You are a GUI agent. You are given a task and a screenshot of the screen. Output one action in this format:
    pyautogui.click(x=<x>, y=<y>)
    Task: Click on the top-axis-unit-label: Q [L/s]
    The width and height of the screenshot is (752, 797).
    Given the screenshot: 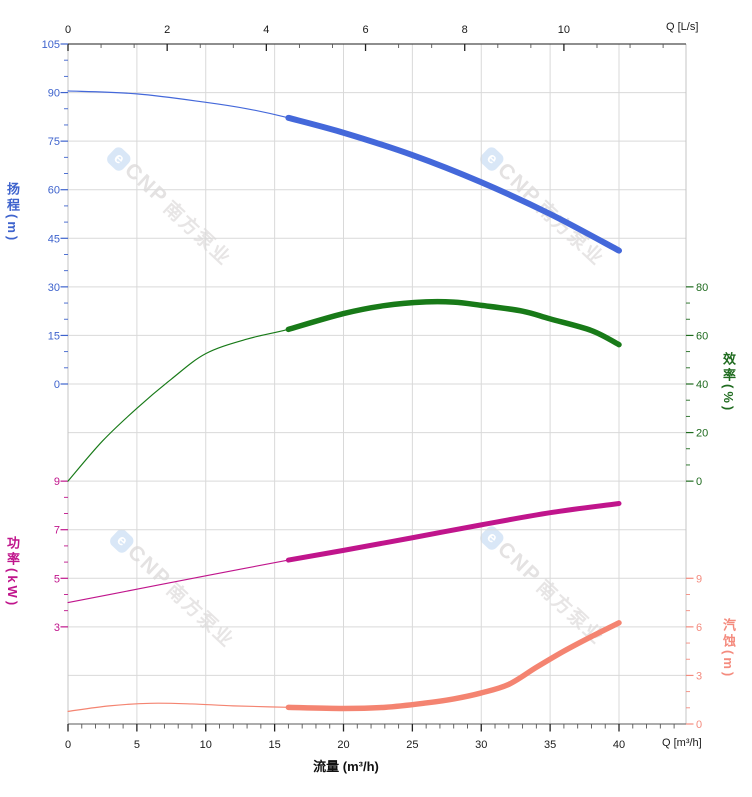 What is the action you would take?
    pyautogui.click(x=682, y=27)
    